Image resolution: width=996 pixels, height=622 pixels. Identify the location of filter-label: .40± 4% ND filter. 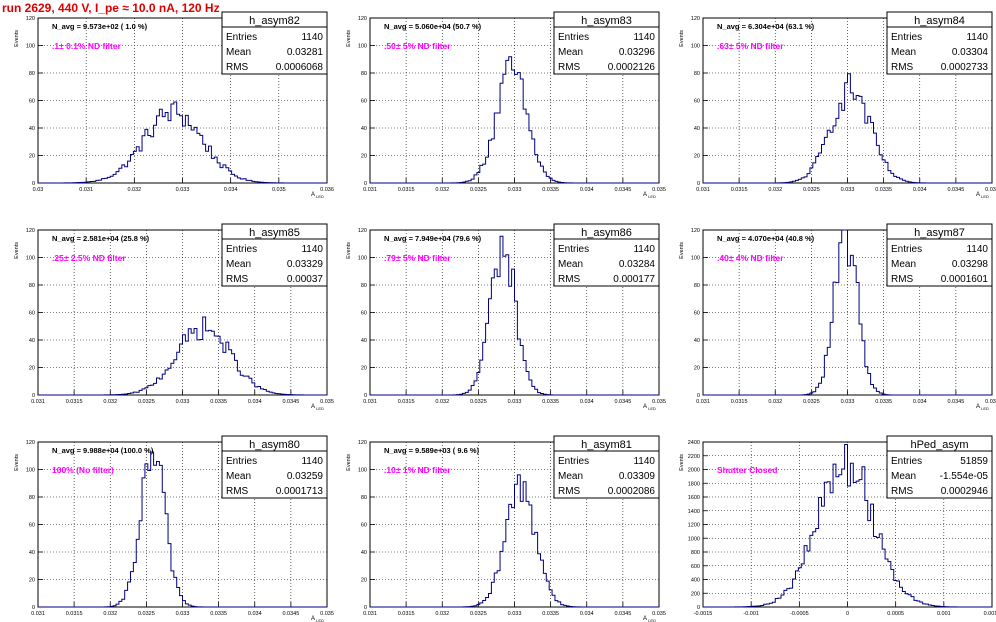
(750, 258).